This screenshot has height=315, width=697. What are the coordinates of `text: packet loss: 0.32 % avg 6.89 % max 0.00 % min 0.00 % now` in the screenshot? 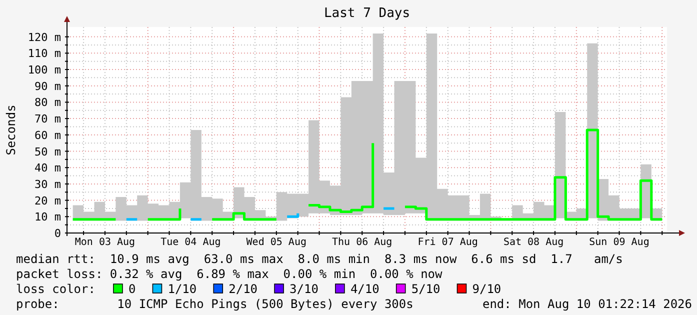 It's located at (230, 274).